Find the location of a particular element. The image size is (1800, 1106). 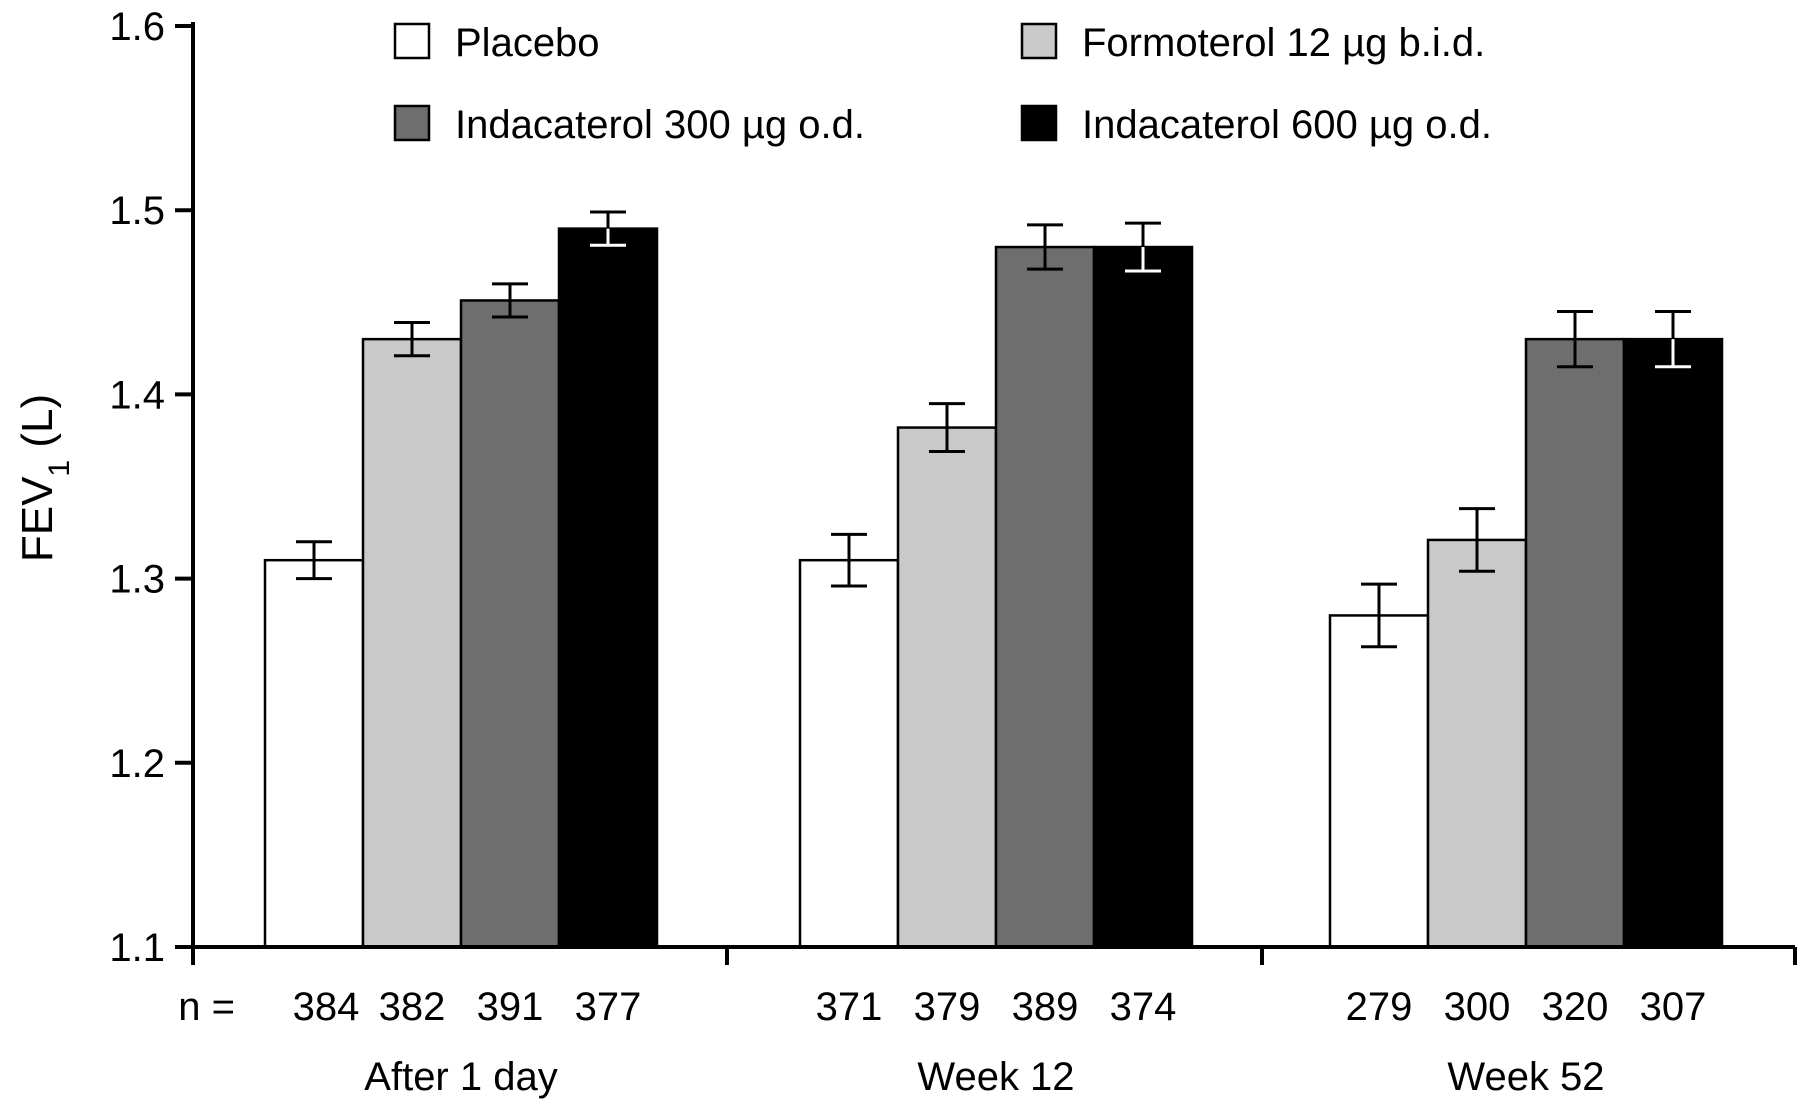

legend-item-formoterol-12-g-b-i-d: Formoterol 12 µg b.i.d. is located at coordinates (1252, 43).